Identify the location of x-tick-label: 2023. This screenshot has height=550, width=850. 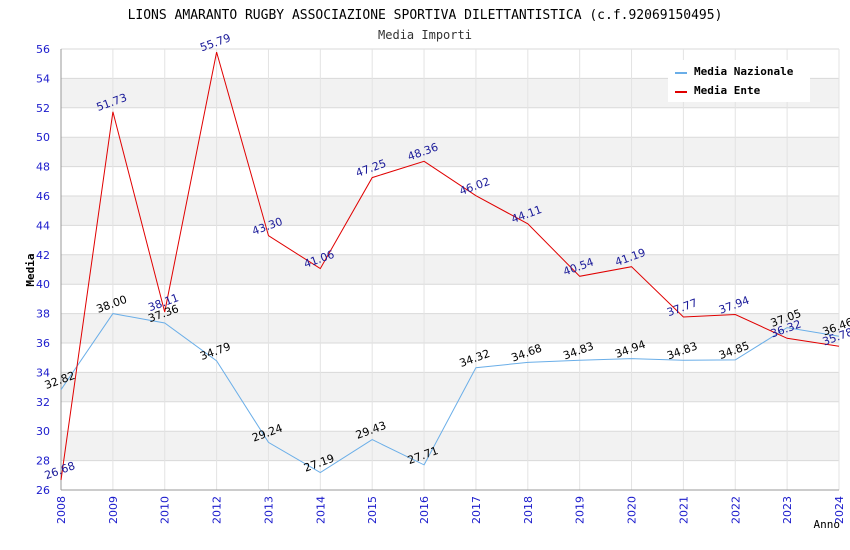
(787, 510).